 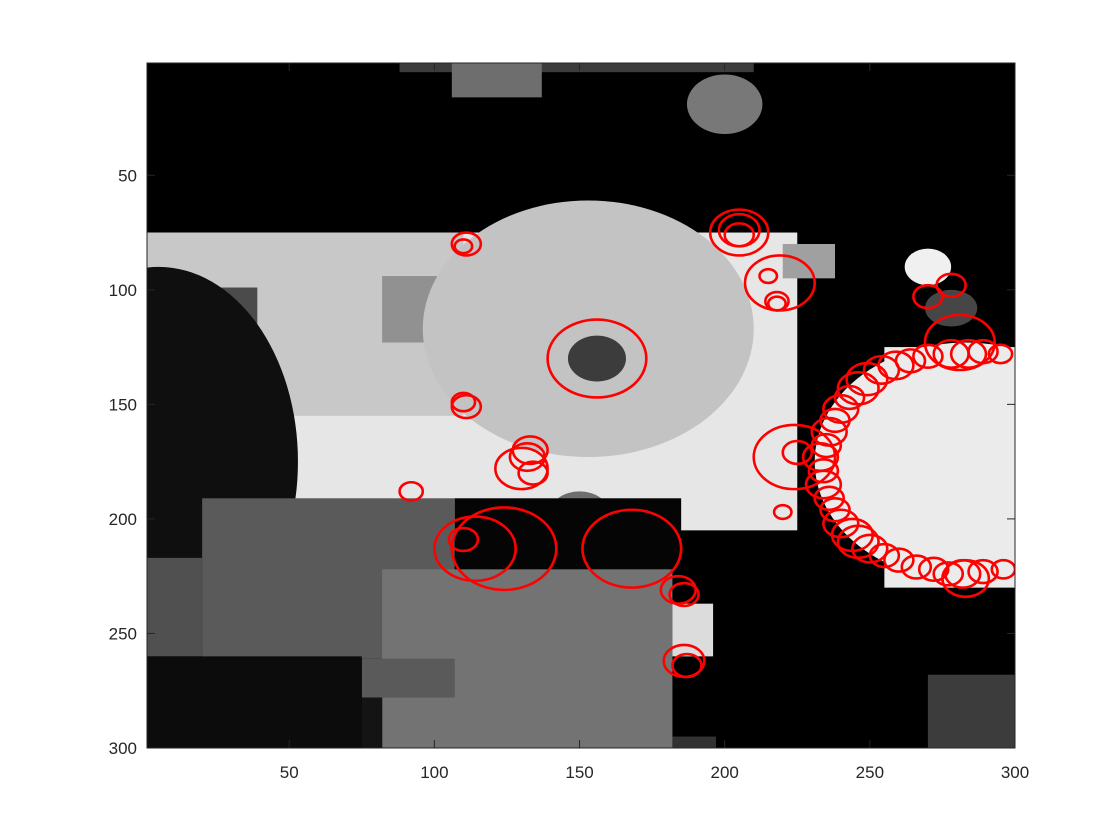 What do you see at coordinates (127, 175) in the screenshot?
I see `y-tick-label: 50` at bounding box center [127, 175].